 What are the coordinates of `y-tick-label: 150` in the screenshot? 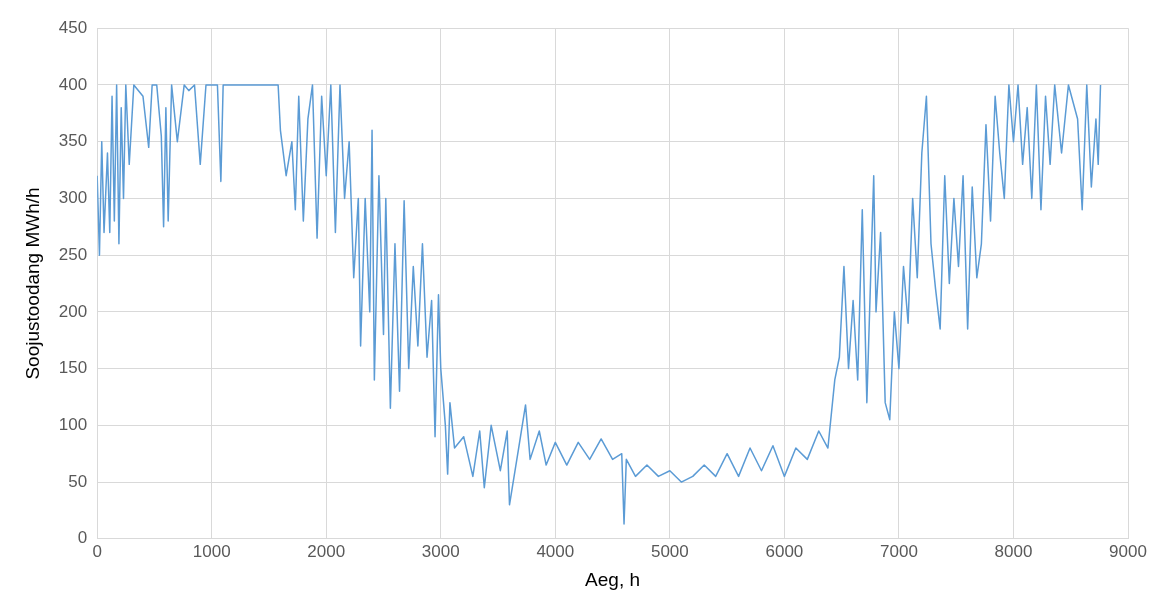 It's located at (73, 368).